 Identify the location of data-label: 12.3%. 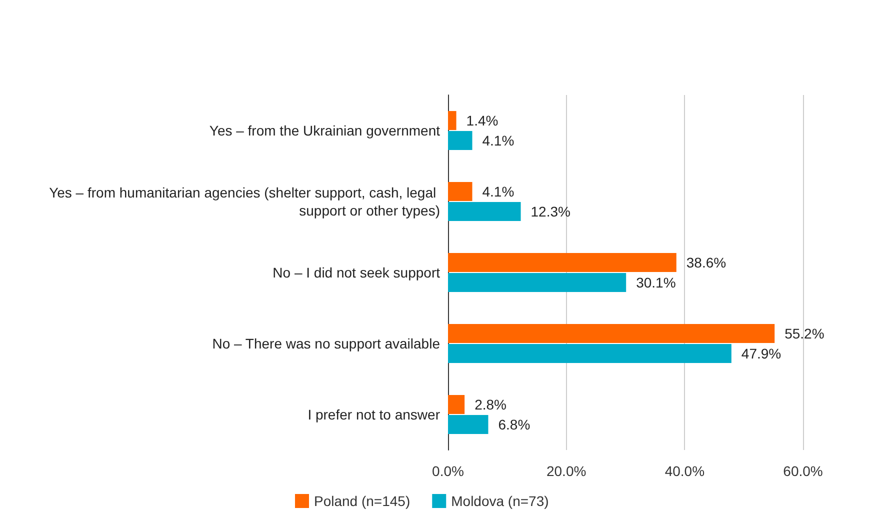
(550, 211).